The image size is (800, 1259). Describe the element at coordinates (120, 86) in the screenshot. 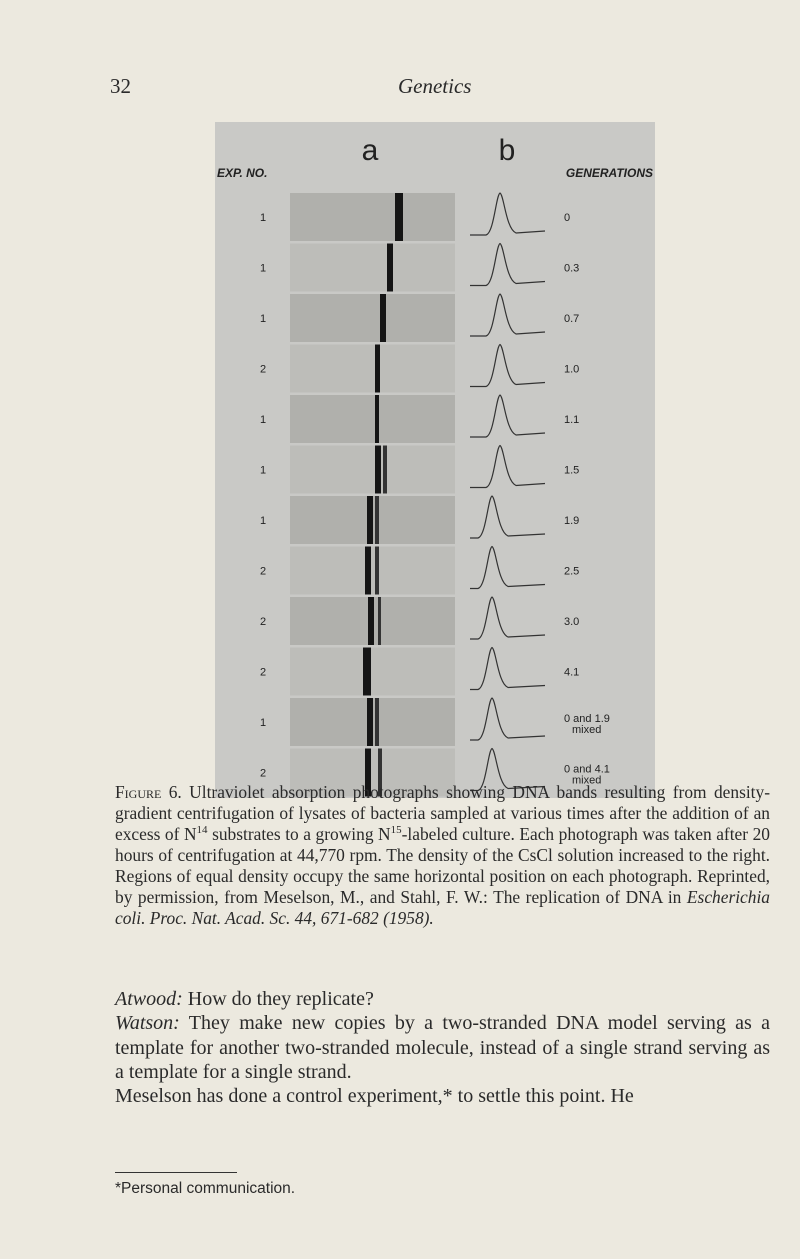

I see `page-number: 32` at that location.